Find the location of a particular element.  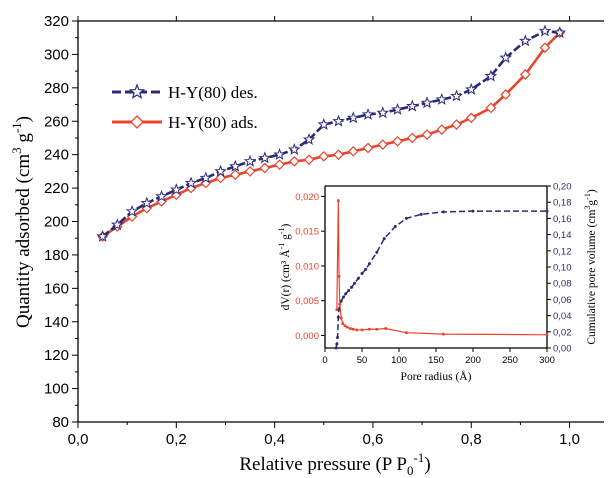

inset-right-tick-label: 0,06 is located at coordinates (562, 300).